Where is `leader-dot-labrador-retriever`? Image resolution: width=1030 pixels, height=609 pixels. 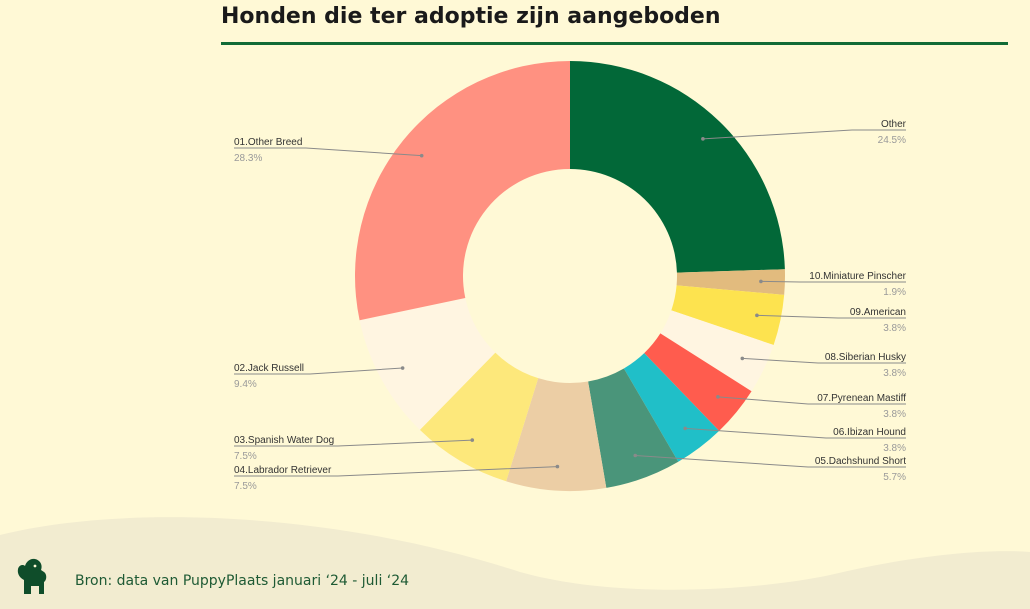
leader-dot-labrador-retriever is located at coordinates (557, 466).